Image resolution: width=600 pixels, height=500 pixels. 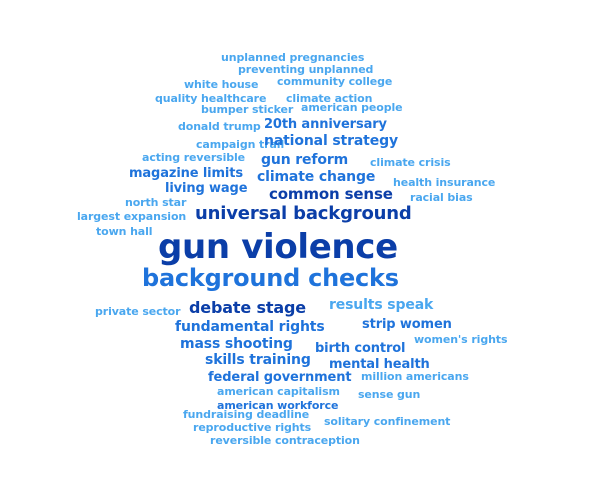 I want to click on word-american-capitalism: american capitalism, so click(x=278, y=391).